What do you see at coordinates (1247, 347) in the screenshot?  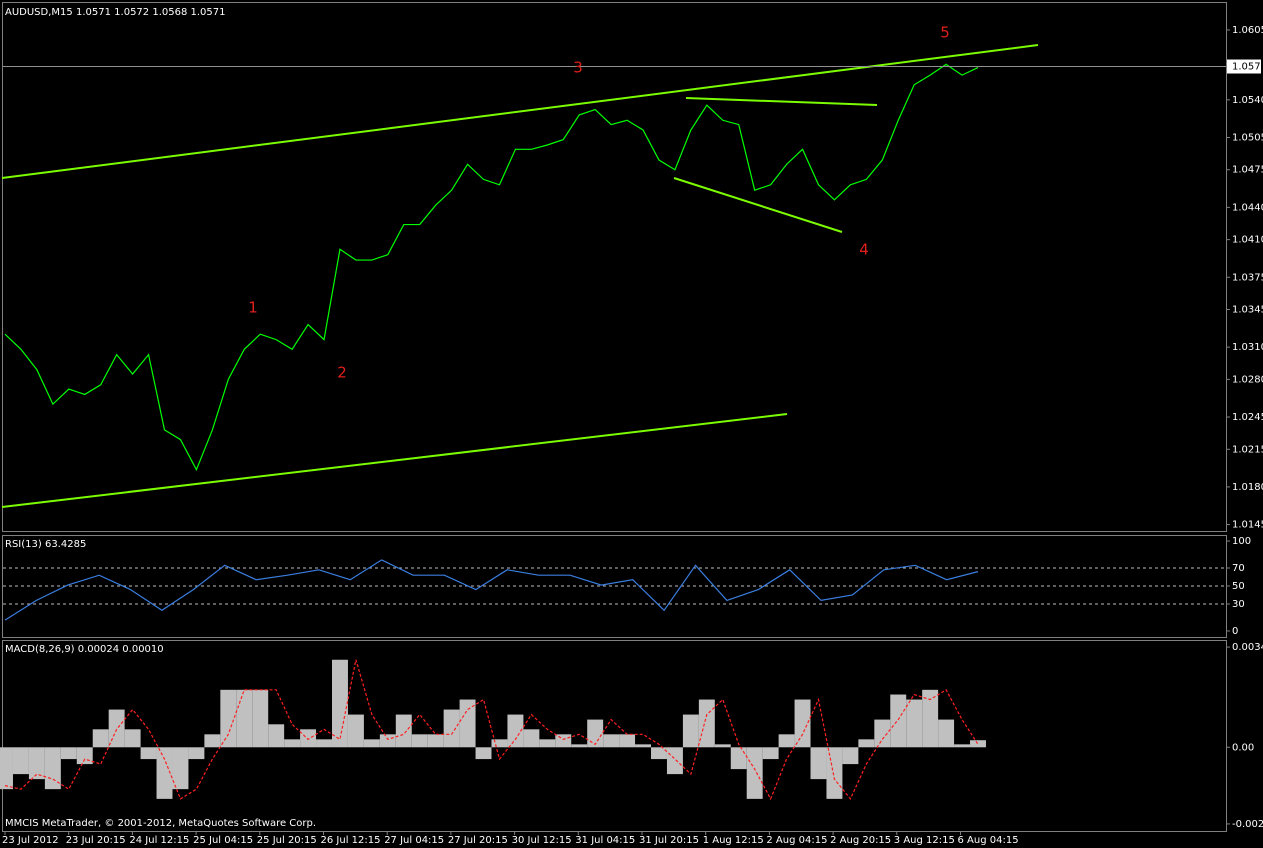 I see `y-tick-label: 1.0310` at bounding box center [1247, 347].